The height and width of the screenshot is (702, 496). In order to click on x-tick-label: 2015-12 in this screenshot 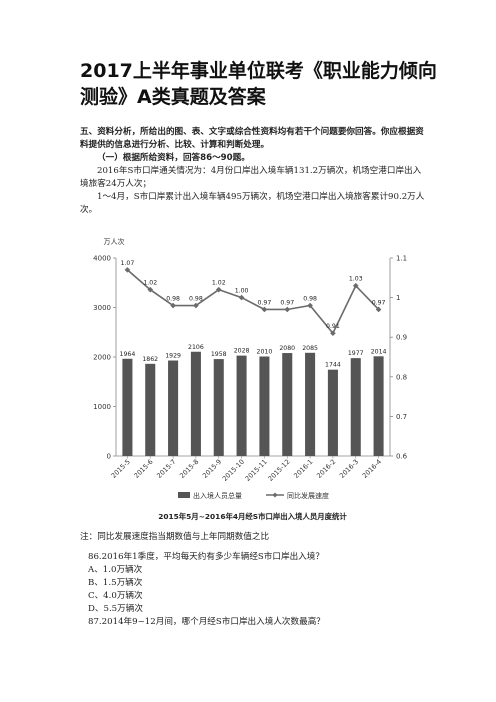, I will do `click(279, 470)`.